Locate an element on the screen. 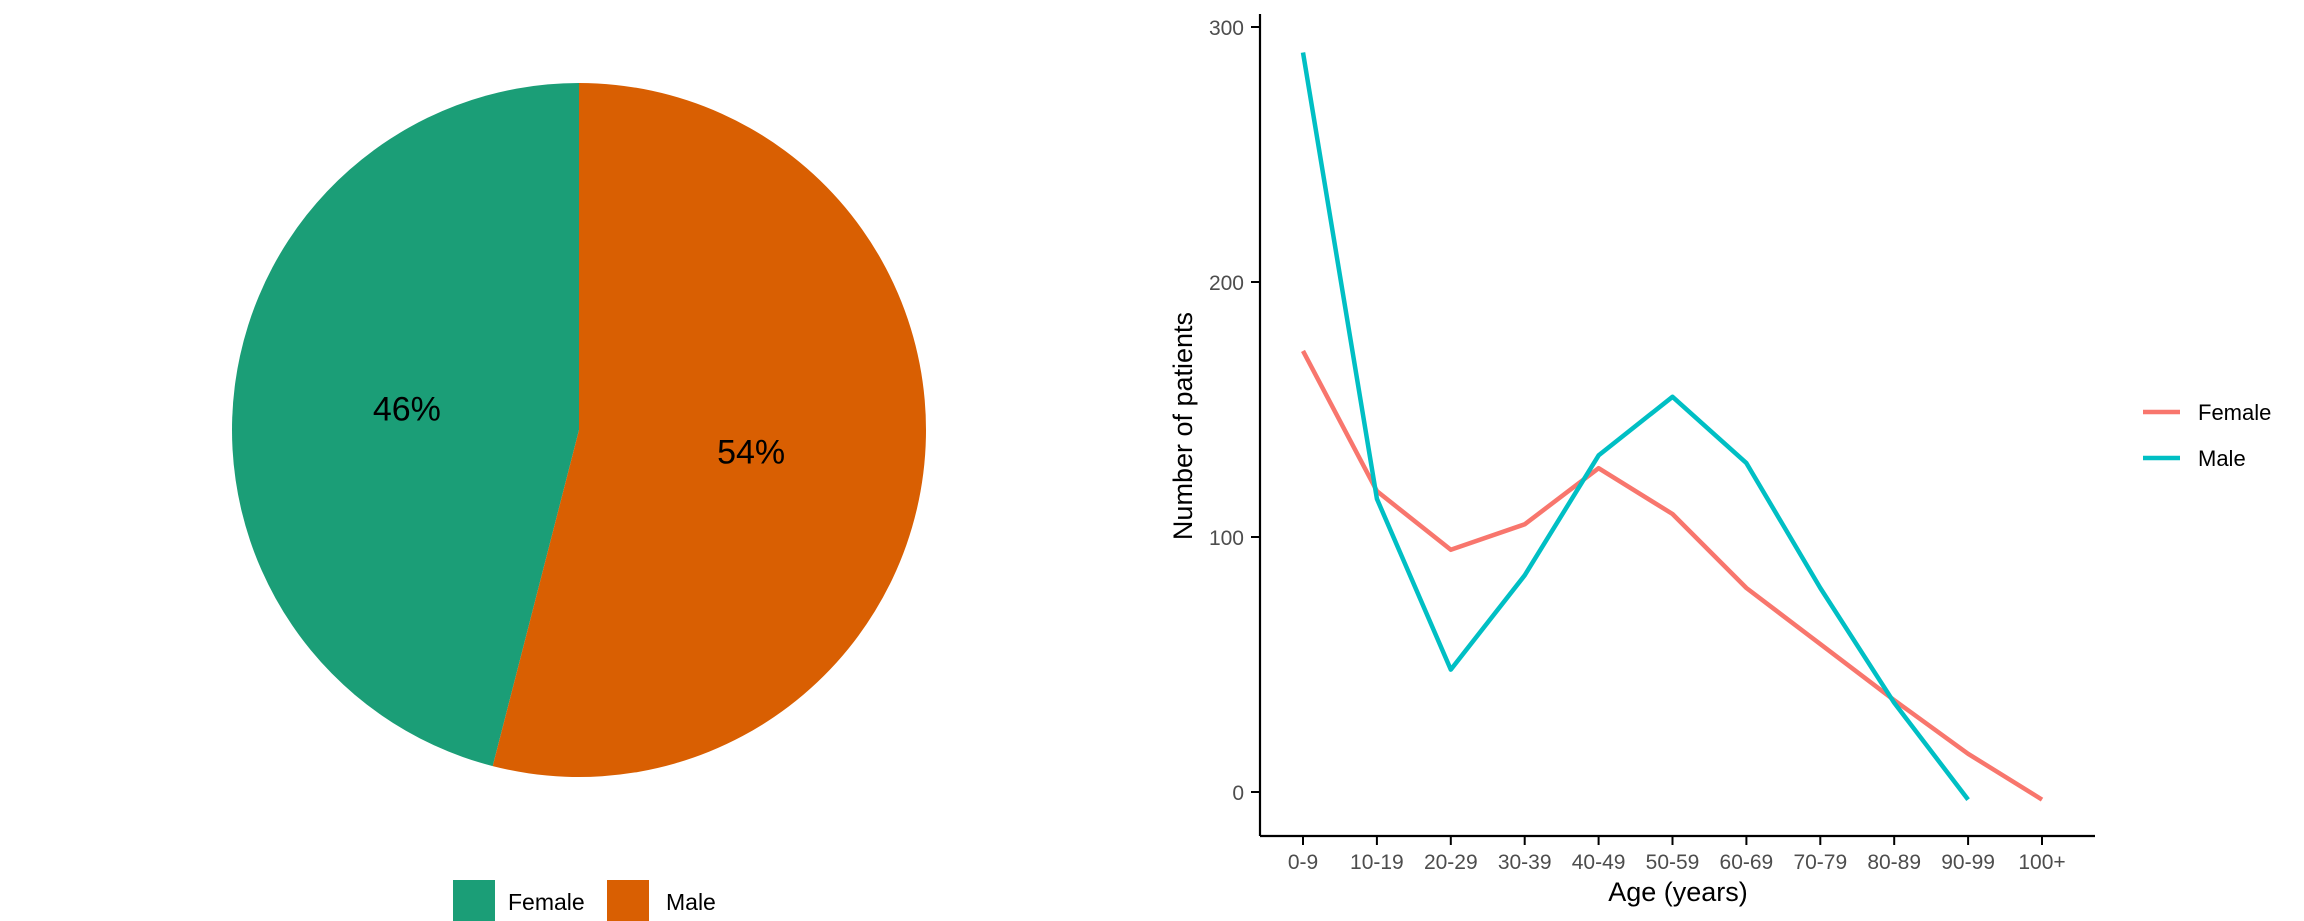 The width and height of the screenshot is (2304, 921). pie-slice-male is located at coordinates (709, 430).